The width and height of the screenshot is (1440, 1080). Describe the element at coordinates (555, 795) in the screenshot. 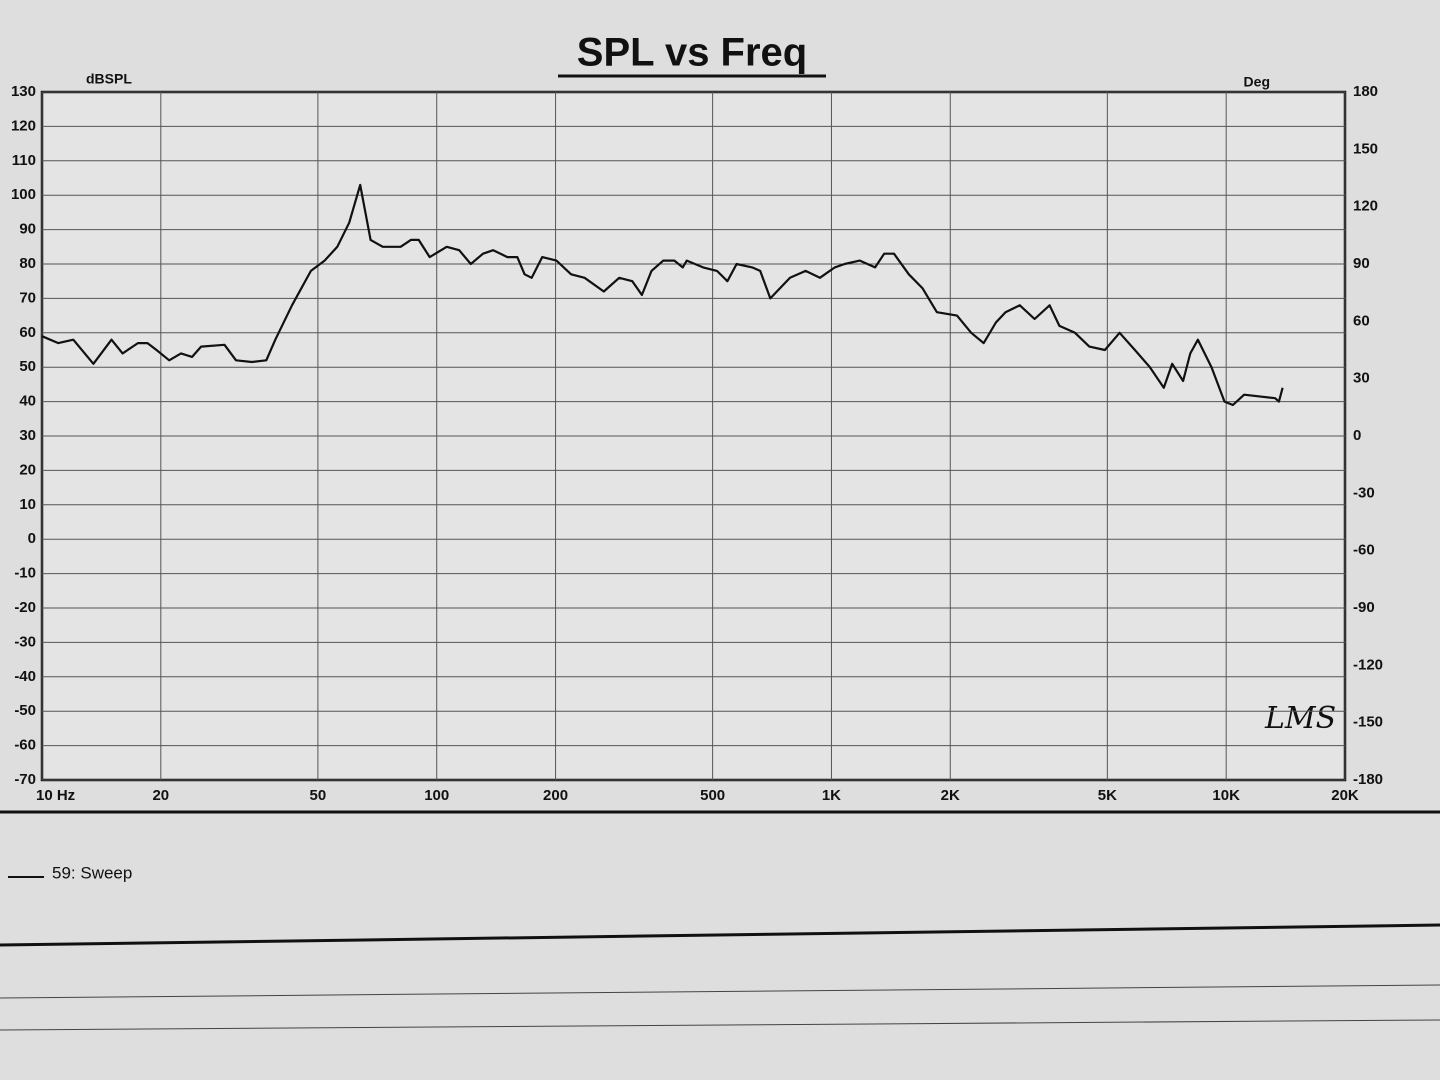

I see `x-tick-label: 200` at that location.